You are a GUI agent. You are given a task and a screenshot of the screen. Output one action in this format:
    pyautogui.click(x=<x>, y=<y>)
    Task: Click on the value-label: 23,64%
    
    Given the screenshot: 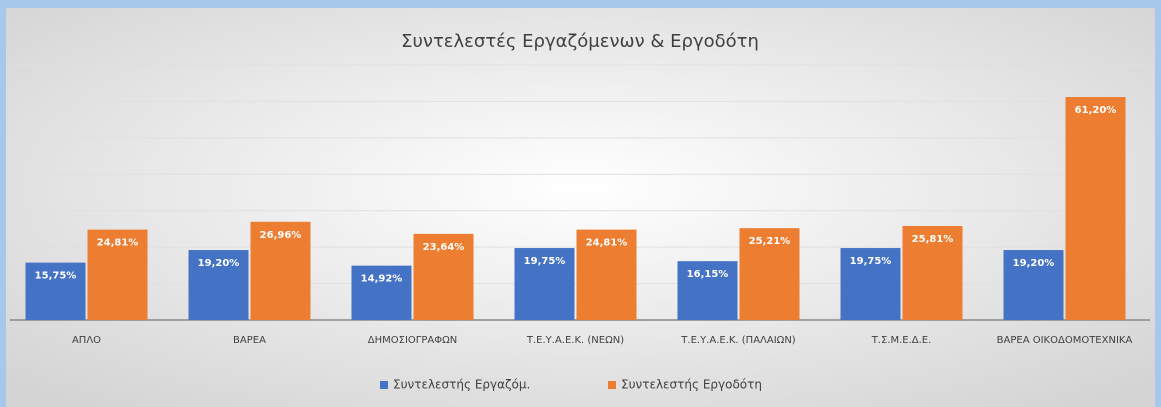 What is the action you would take?
    pyautogui.click(x=444, y=247)
    